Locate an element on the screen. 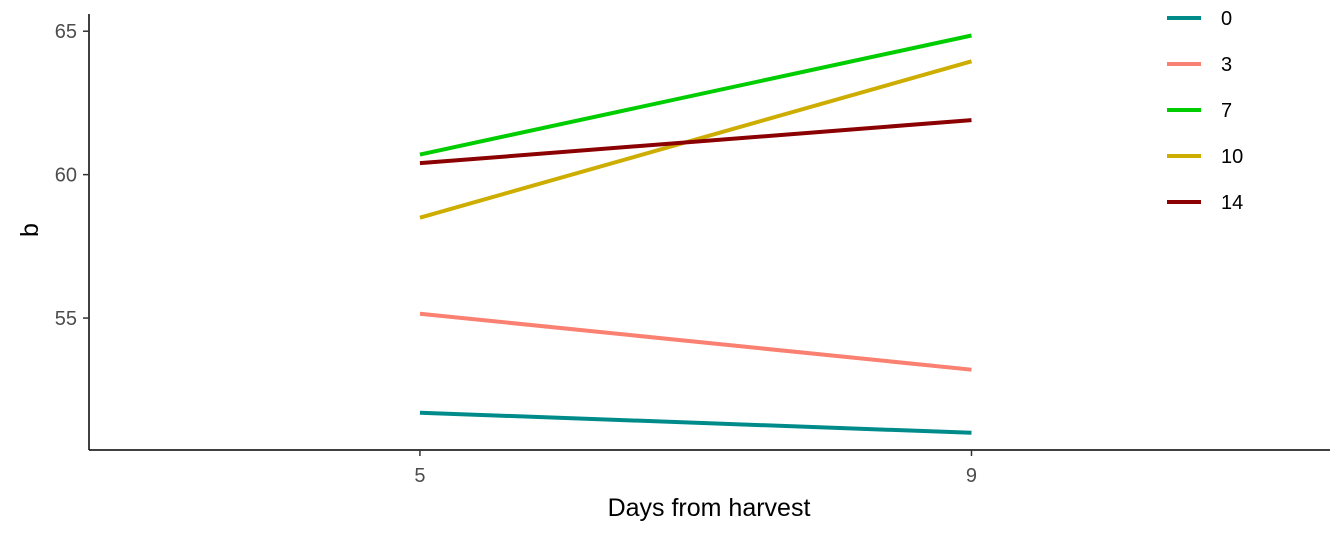  legend-label: 7 is located at coordinates (1226, 111).